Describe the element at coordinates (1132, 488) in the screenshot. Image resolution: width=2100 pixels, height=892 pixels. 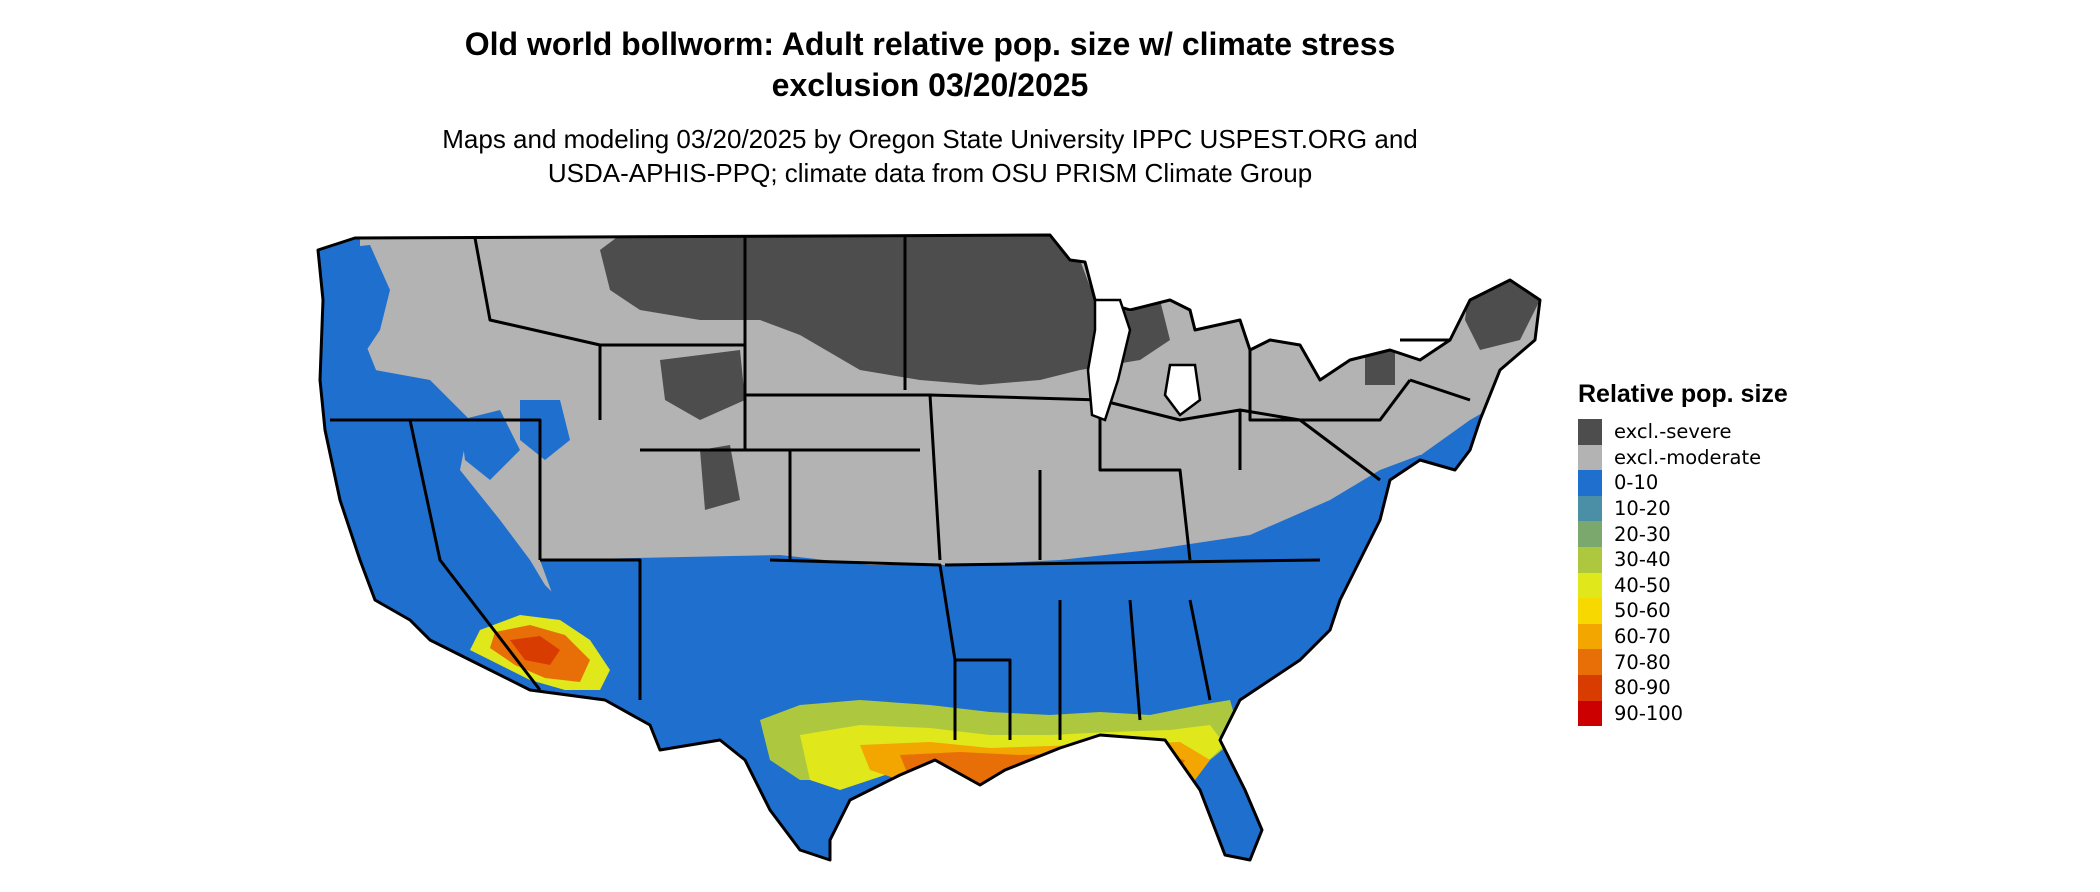
I see `border-east-central` at that location.